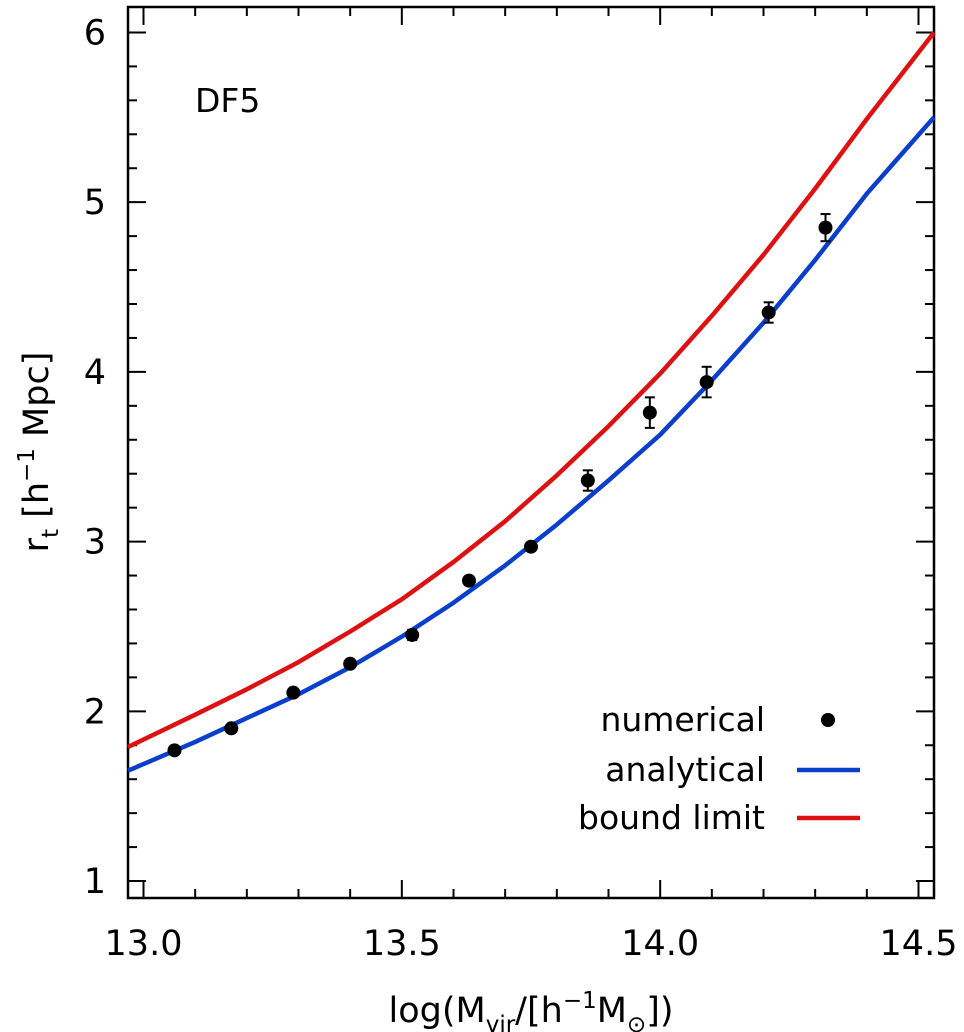  What do you see at coordinates (828, 720) in the screenshot?
I see `legend-marker` at bounding box center [828, 720].